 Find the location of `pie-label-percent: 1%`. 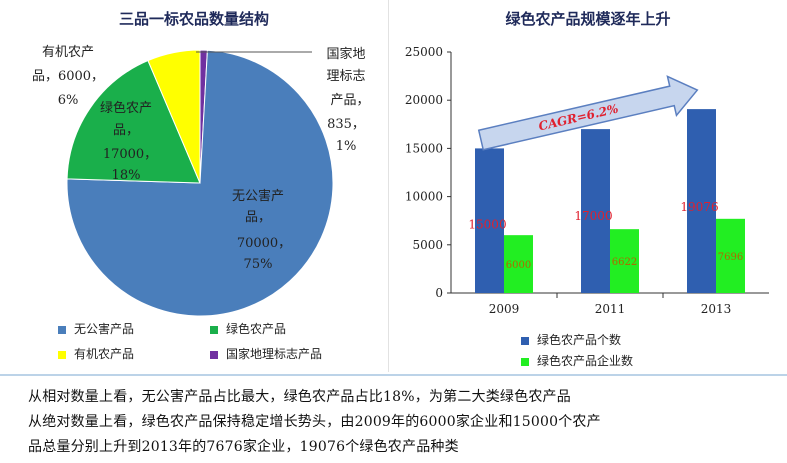

pie-label-percent: 1% is located at coordinates (346, 146).